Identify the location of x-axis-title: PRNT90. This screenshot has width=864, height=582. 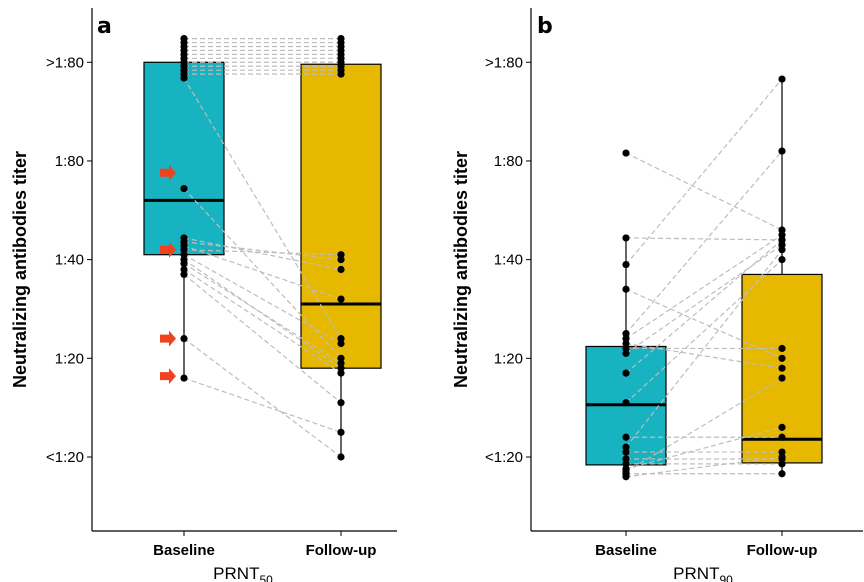
(703, 573).